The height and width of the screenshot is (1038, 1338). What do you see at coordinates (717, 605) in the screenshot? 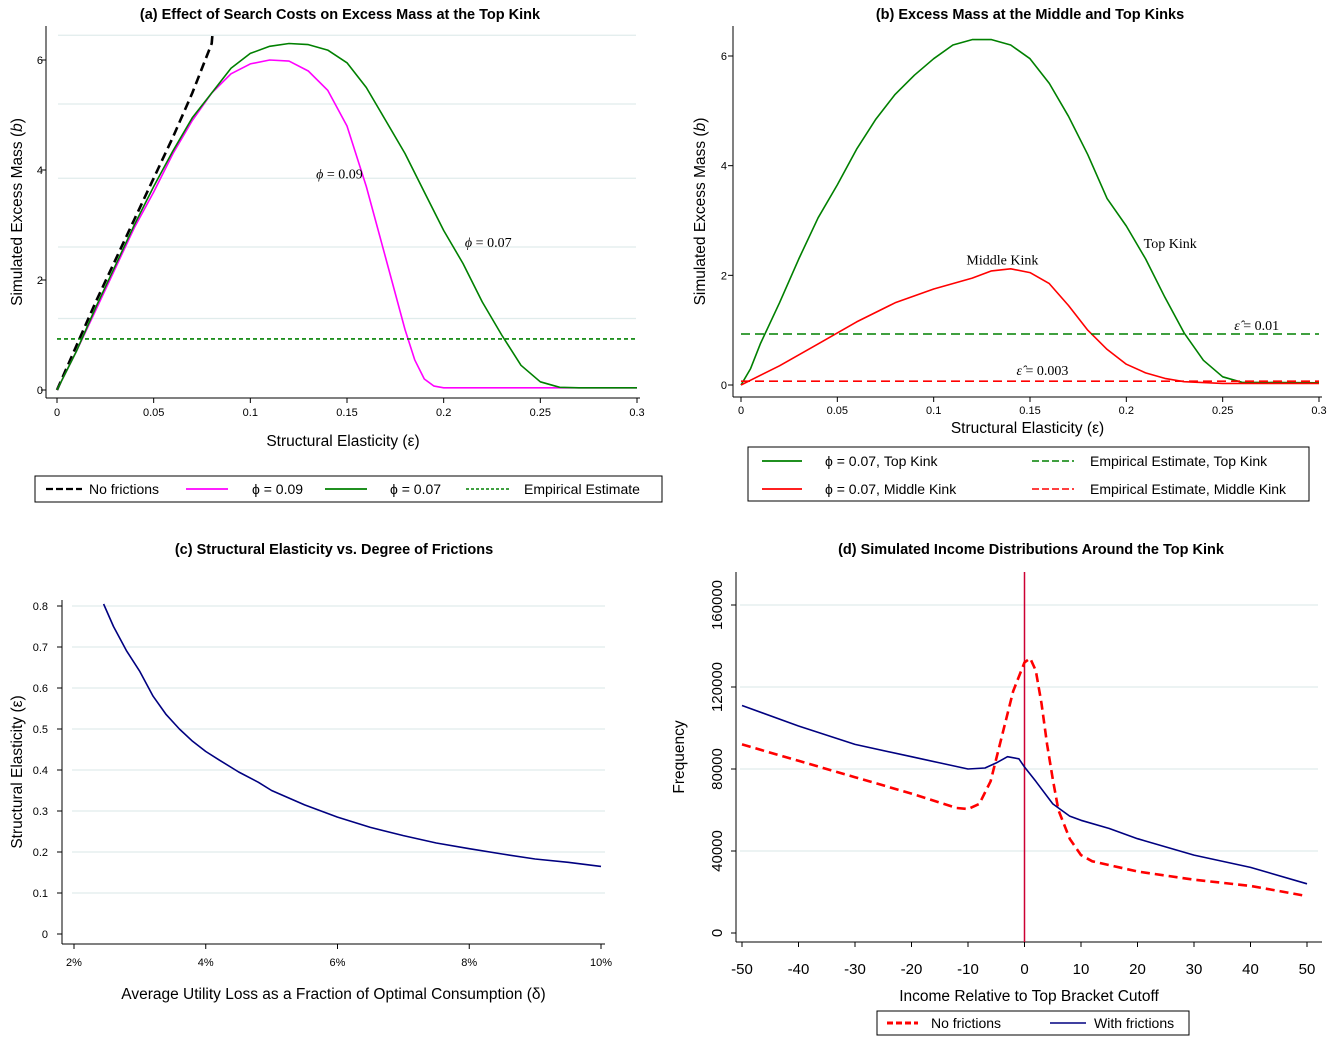
I see `y-tick-label: 160000` at bounding box center [717, 605].